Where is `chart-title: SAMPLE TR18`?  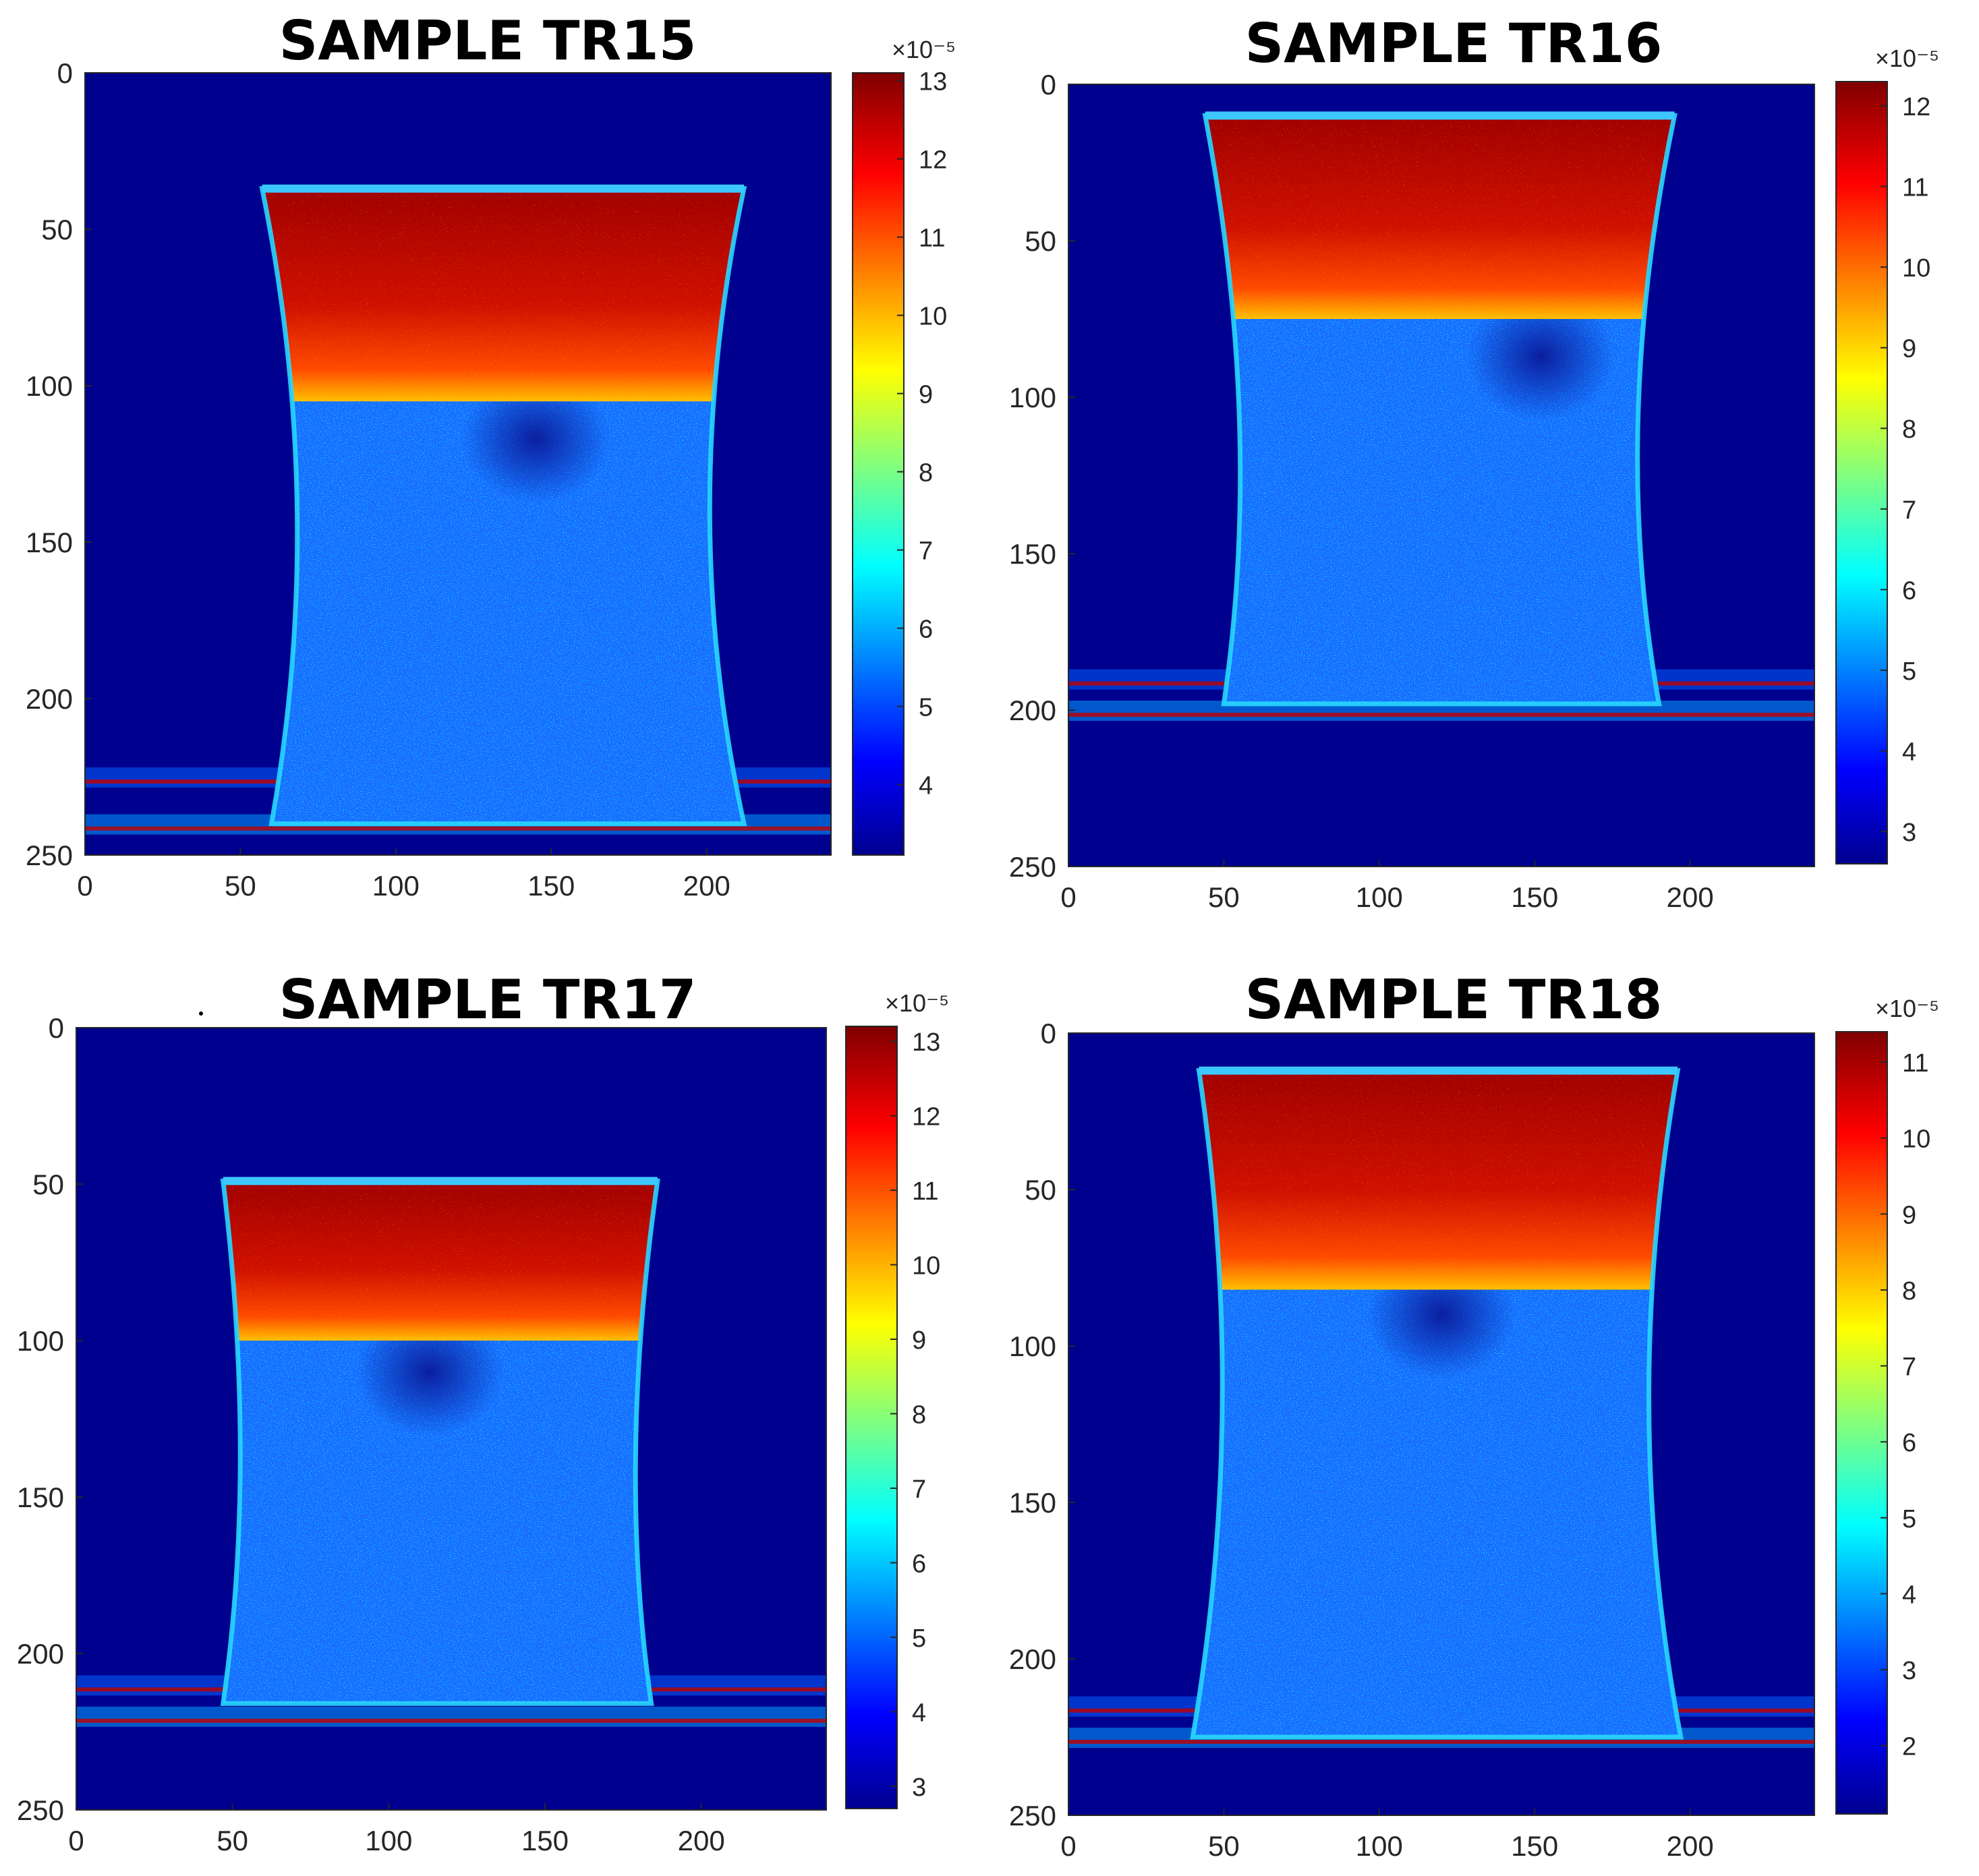 chart-title: SAMPLE TR18 is located at coordinates (1454, 999).